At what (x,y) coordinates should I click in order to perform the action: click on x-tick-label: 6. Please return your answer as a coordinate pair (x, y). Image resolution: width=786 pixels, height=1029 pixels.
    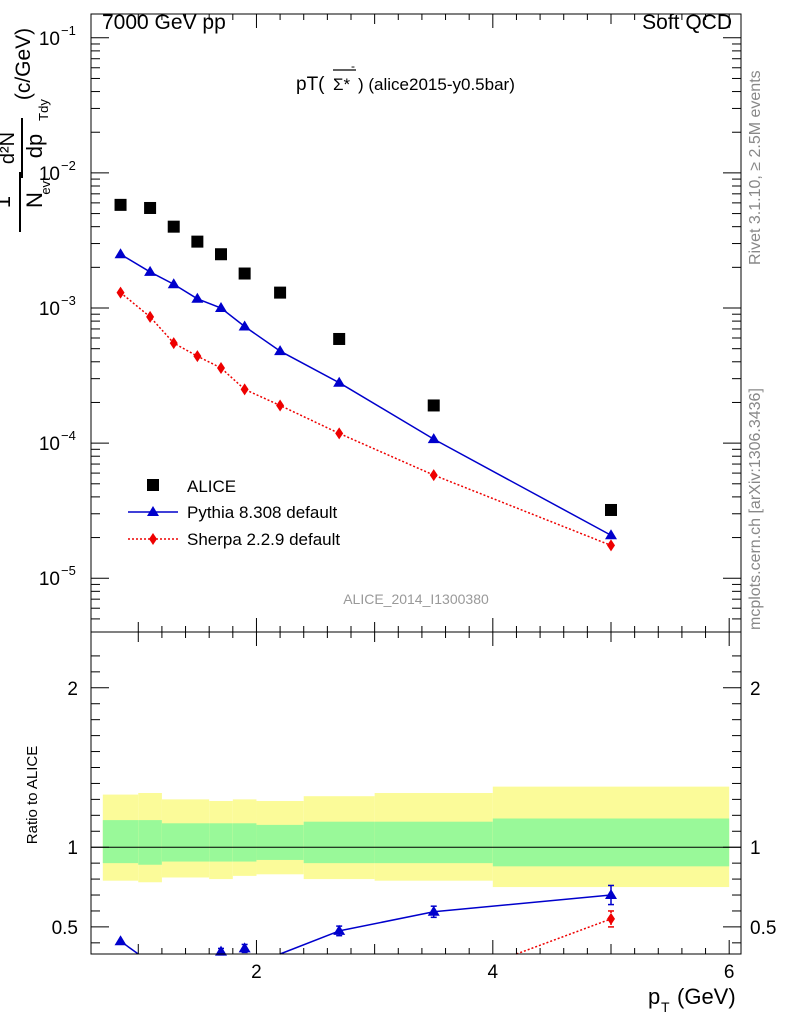
    Looking at the image, I should click on (729, 972).